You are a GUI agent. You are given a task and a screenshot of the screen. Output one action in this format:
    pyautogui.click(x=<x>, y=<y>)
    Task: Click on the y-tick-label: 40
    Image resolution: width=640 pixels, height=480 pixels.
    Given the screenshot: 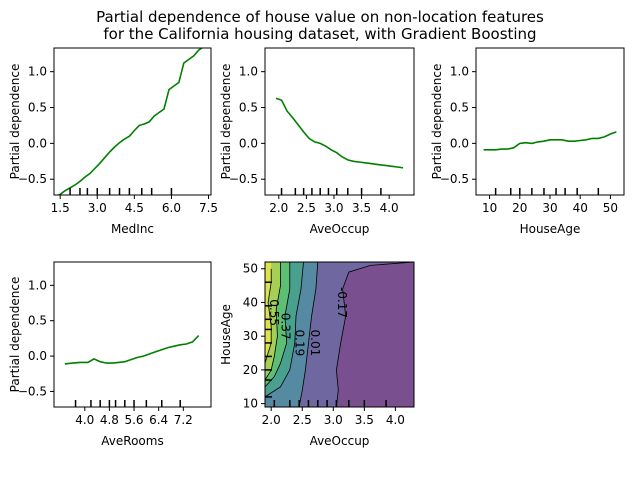 What is the action you would take?
    pyautogui.click(x=250, y=302)
    